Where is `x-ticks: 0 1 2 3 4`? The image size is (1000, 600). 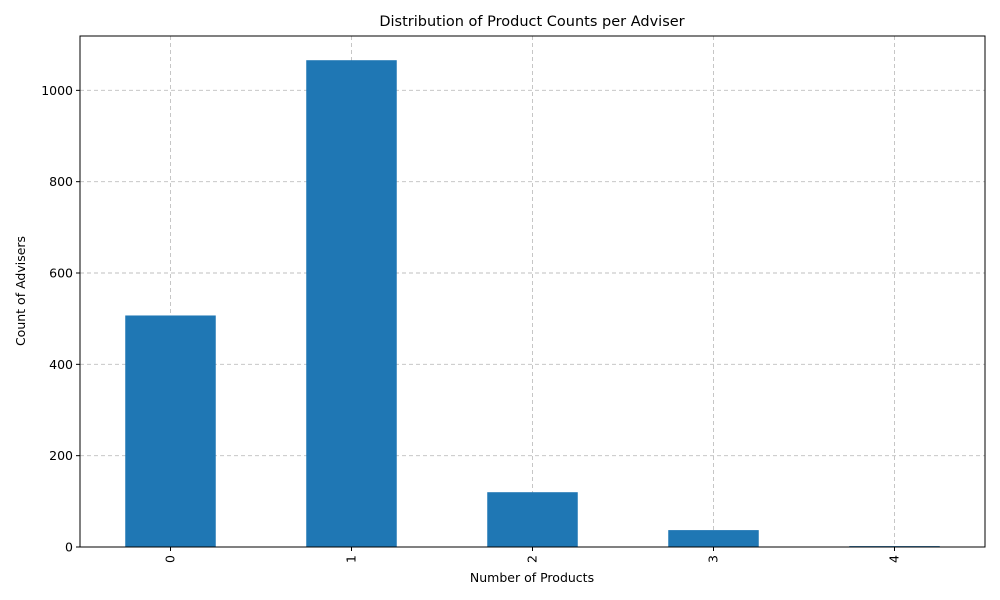
x-ticks: 0 1 2 3 4 is located at coordinates (532, 555).